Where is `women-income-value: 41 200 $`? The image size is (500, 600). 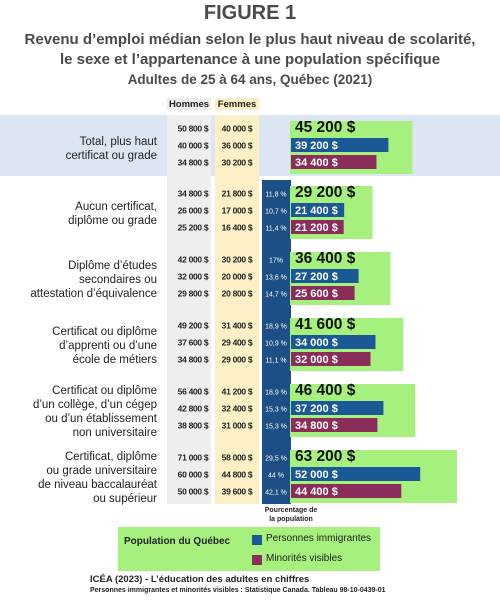
women-income-value: 41 200 $ is located at coordinates (237, 392).